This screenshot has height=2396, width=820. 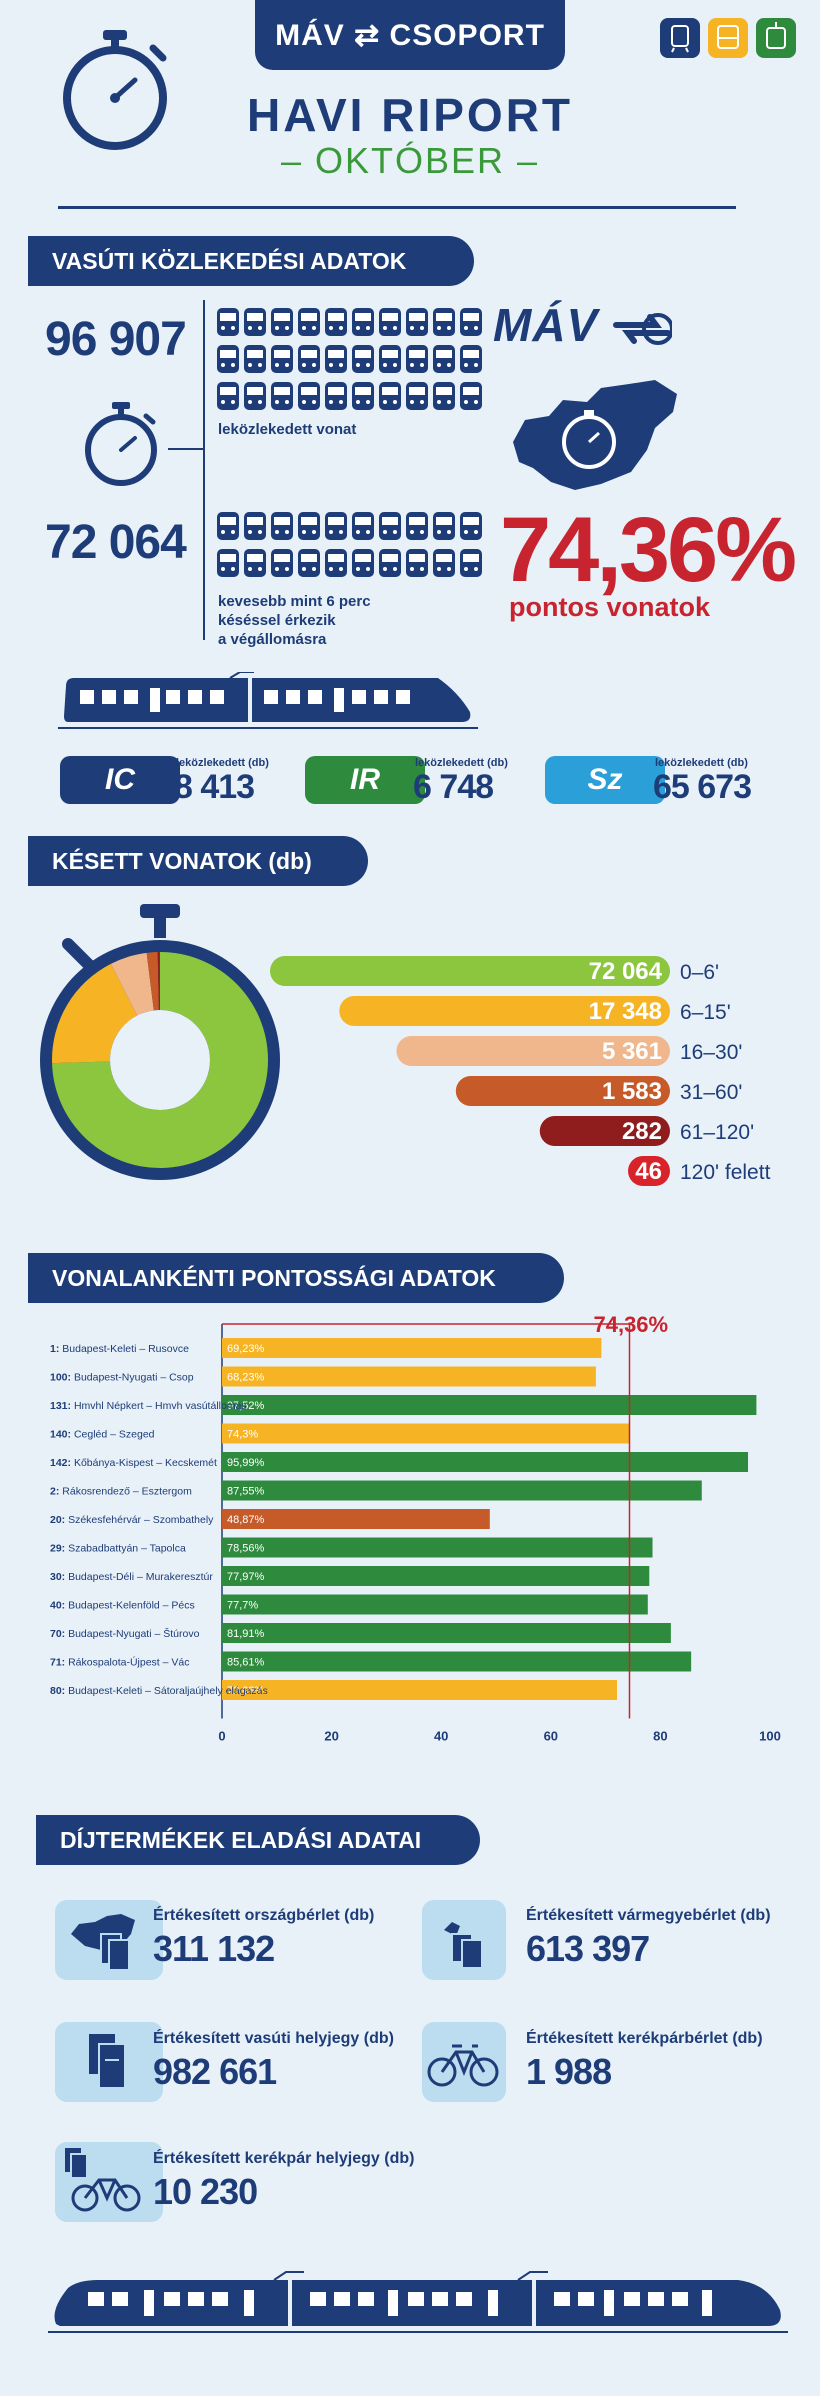 I want to click on brand-text: MÁV ⇄ CSOPORT, so click(x=410, y=35).